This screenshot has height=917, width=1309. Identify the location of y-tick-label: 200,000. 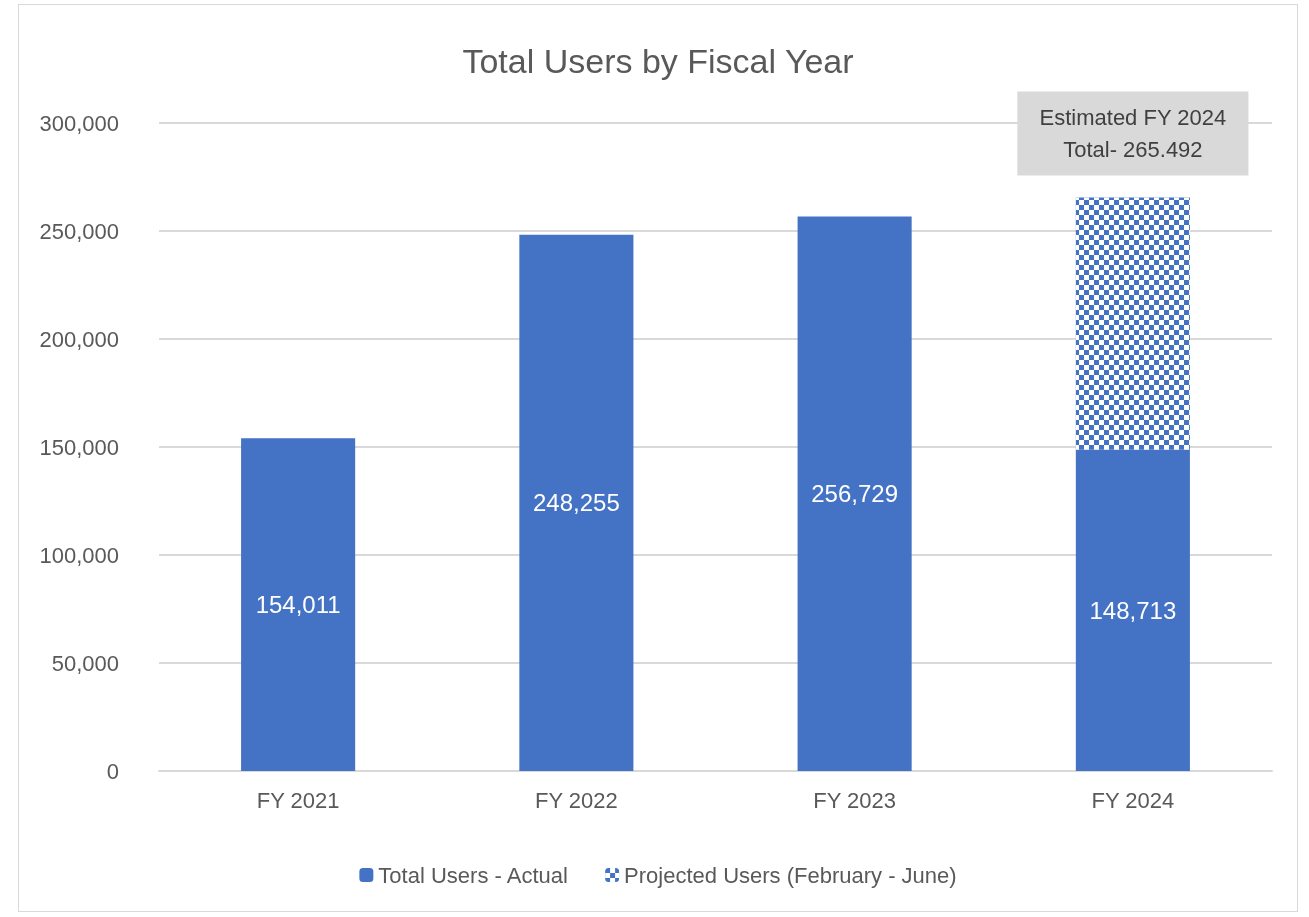
(79, 339).